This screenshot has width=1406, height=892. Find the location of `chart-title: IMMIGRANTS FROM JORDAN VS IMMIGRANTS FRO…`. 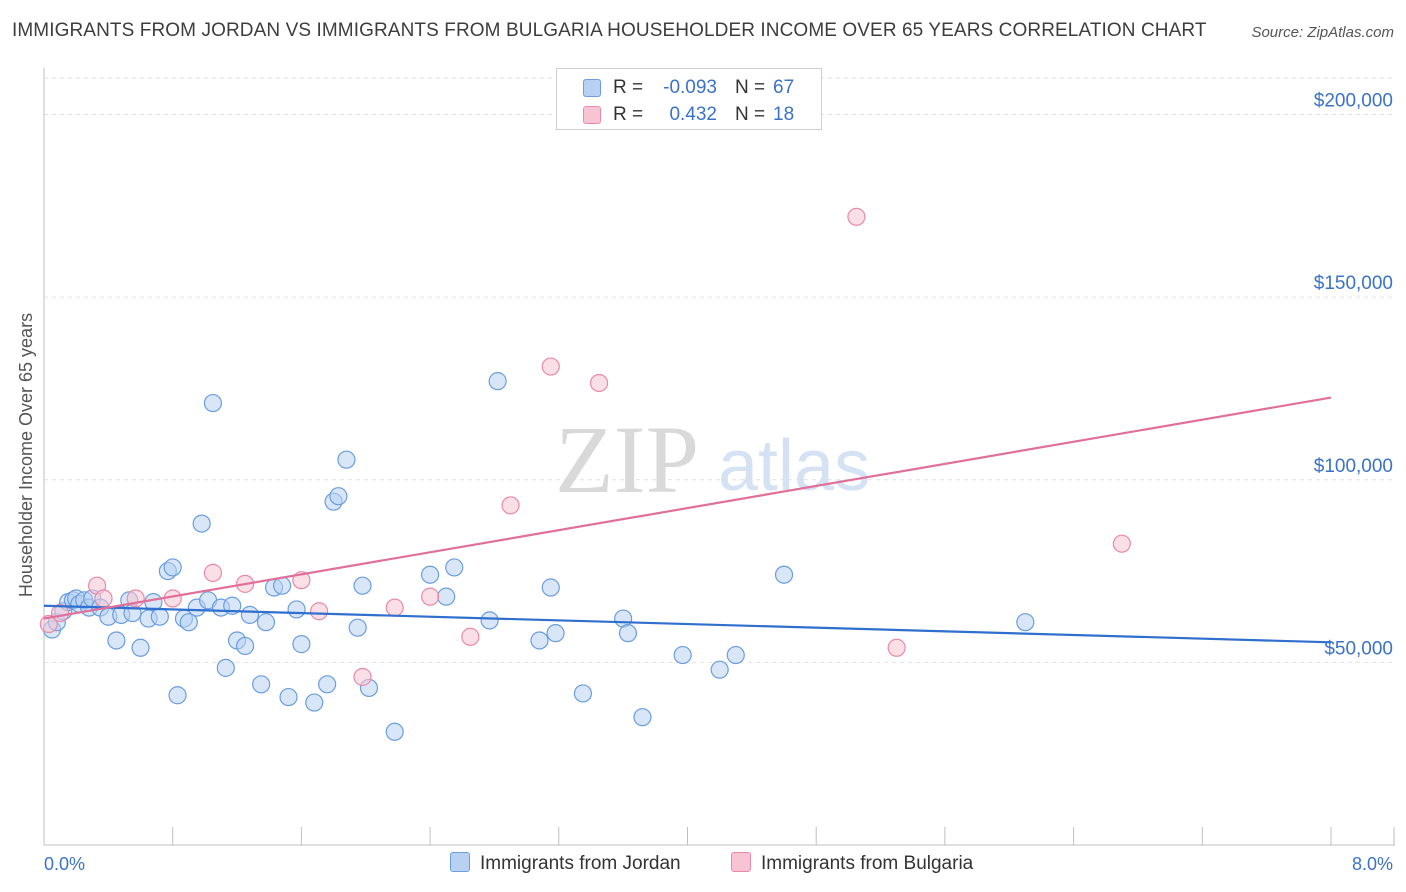

chart-title: IMMIGRANTS FROM JORDAN VS IMMIGRANTS FRO… is located at coordinates (609, 30).